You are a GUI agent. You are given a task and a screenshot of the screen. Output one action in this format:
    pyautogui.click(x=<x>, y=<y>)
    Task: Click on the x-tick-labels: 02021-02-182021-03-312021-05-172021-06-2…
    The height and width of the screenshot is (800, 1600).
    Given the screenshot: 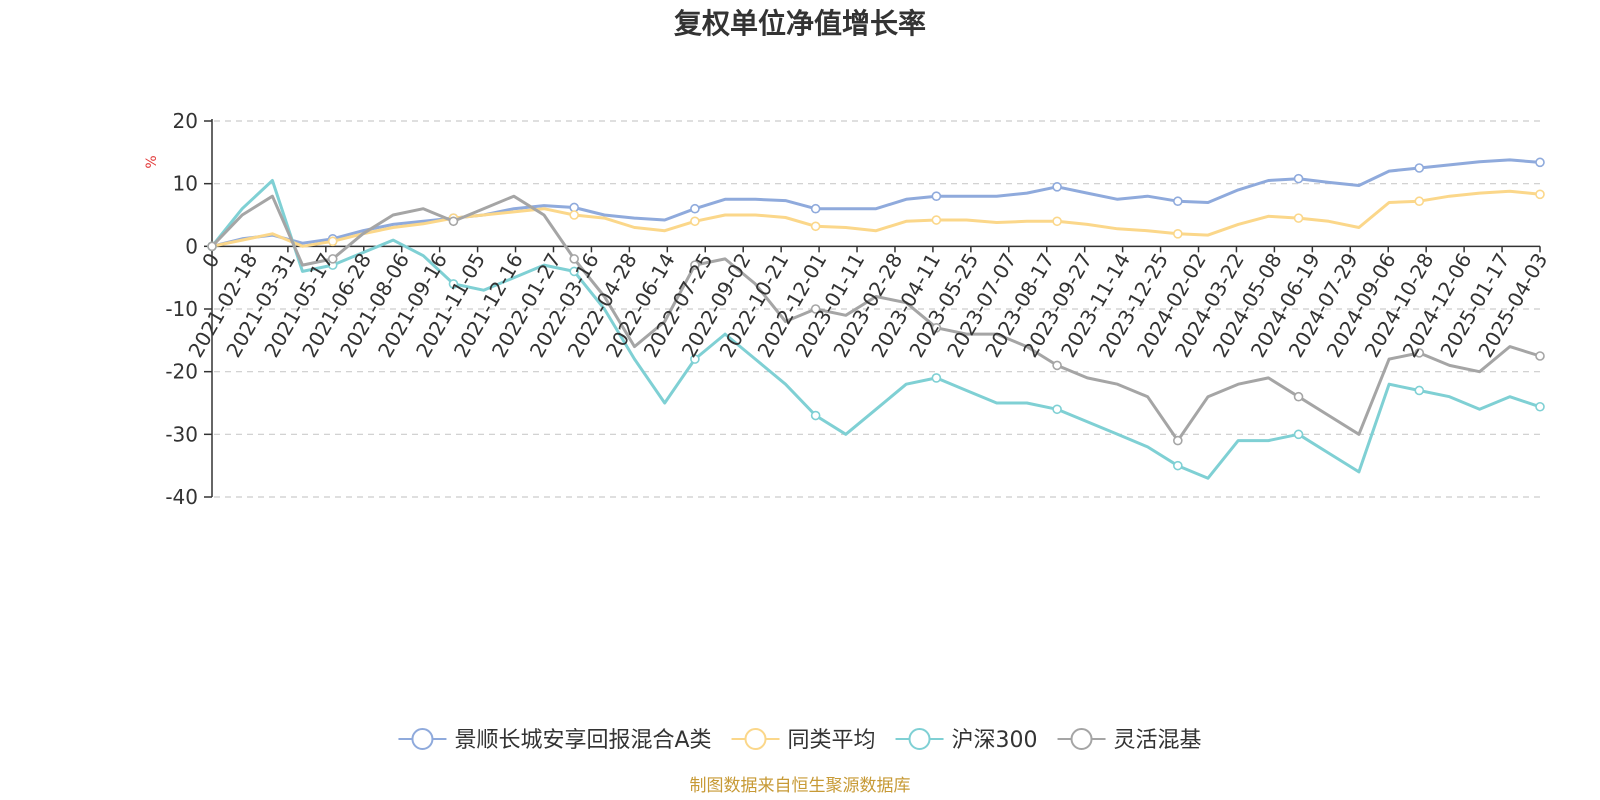 What is the action you would take?
    pyautogui.click(x=867, y=305)
    